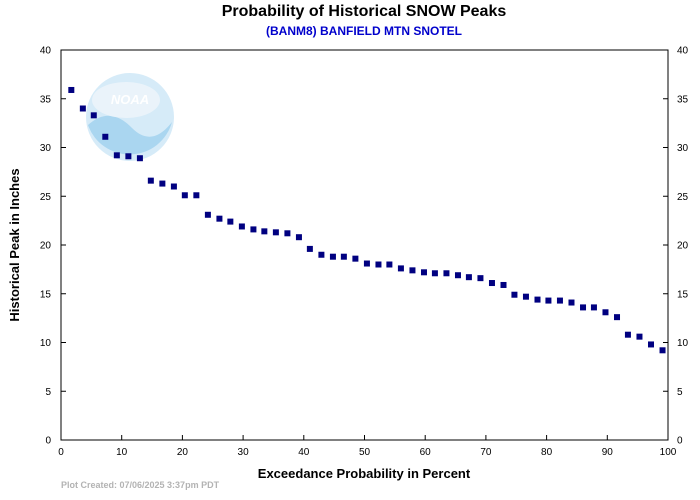  What do you see at coordinates (683, 197) in the screenshot?
I see `y-tick-label-right: 25` at bounding box center [683, 197].